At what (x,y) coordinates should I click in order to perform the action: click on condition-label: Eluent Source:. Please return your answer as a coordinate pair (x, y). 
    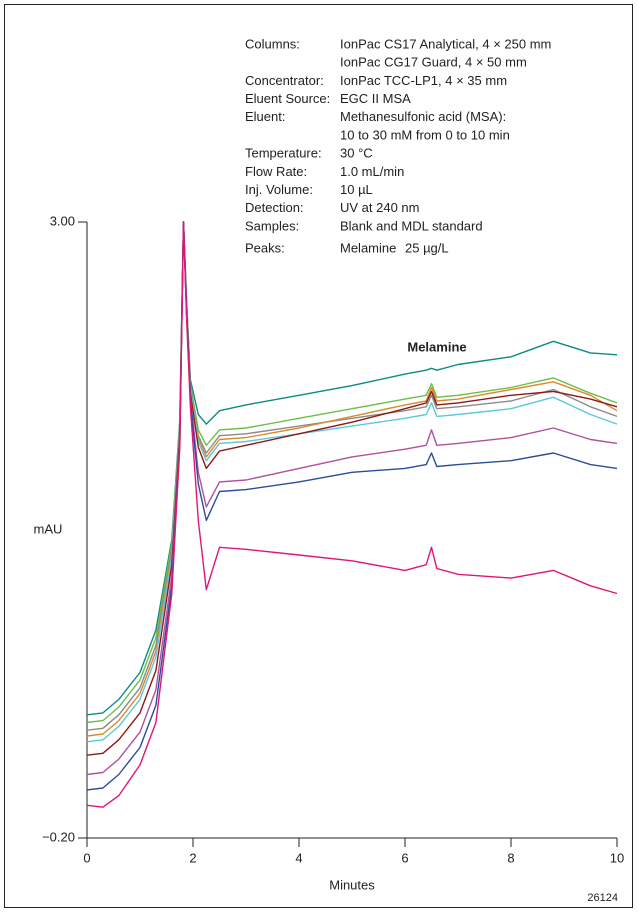
    Looking at the image, I should click on (287, 98).